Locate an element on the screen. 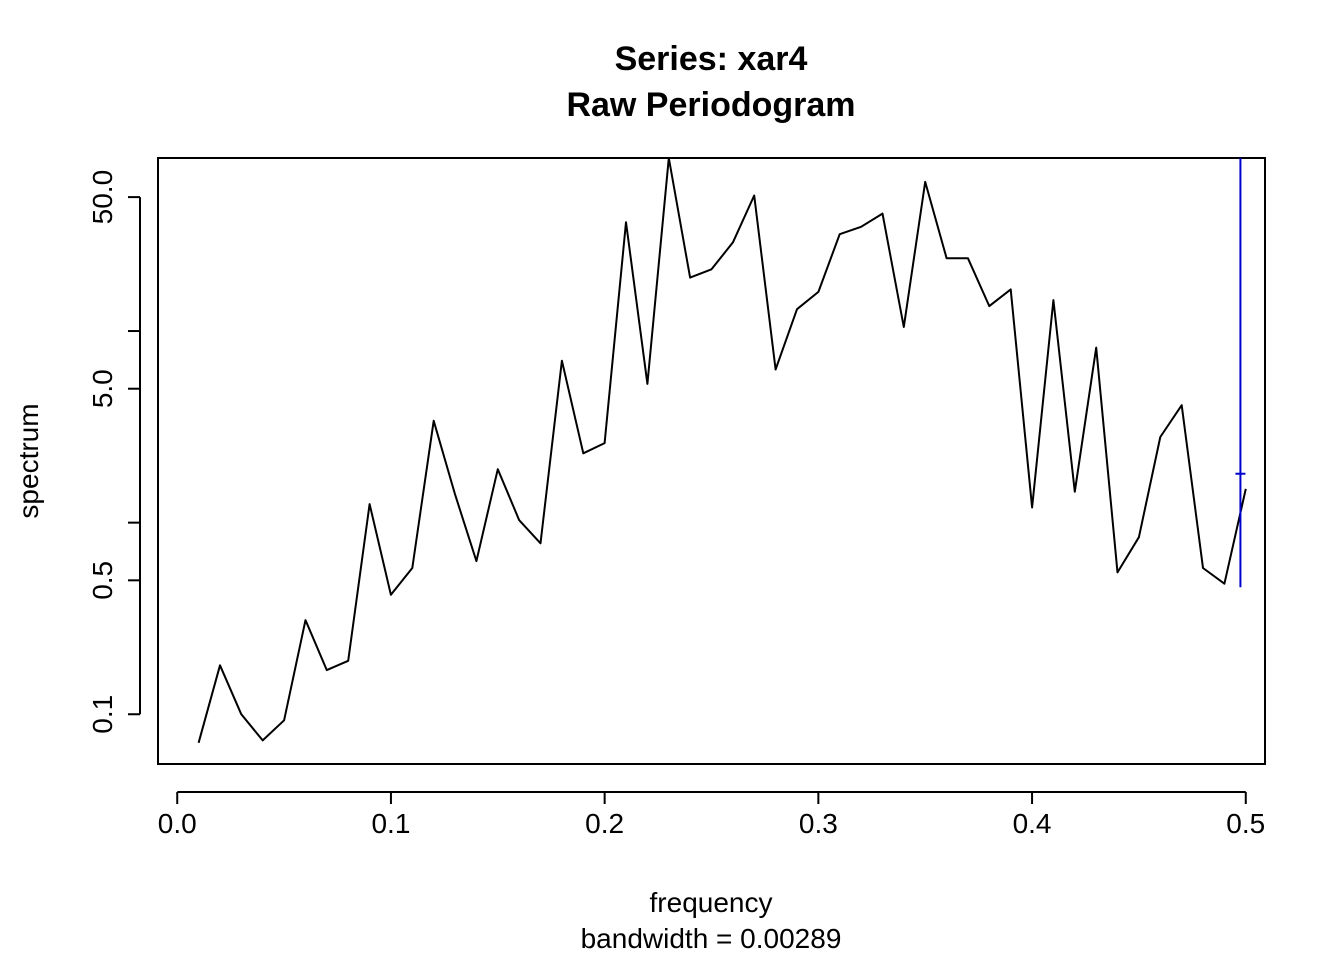  y-axis: 0.1 0.5 5.0 50.0 is located at coordinates (114, 452).